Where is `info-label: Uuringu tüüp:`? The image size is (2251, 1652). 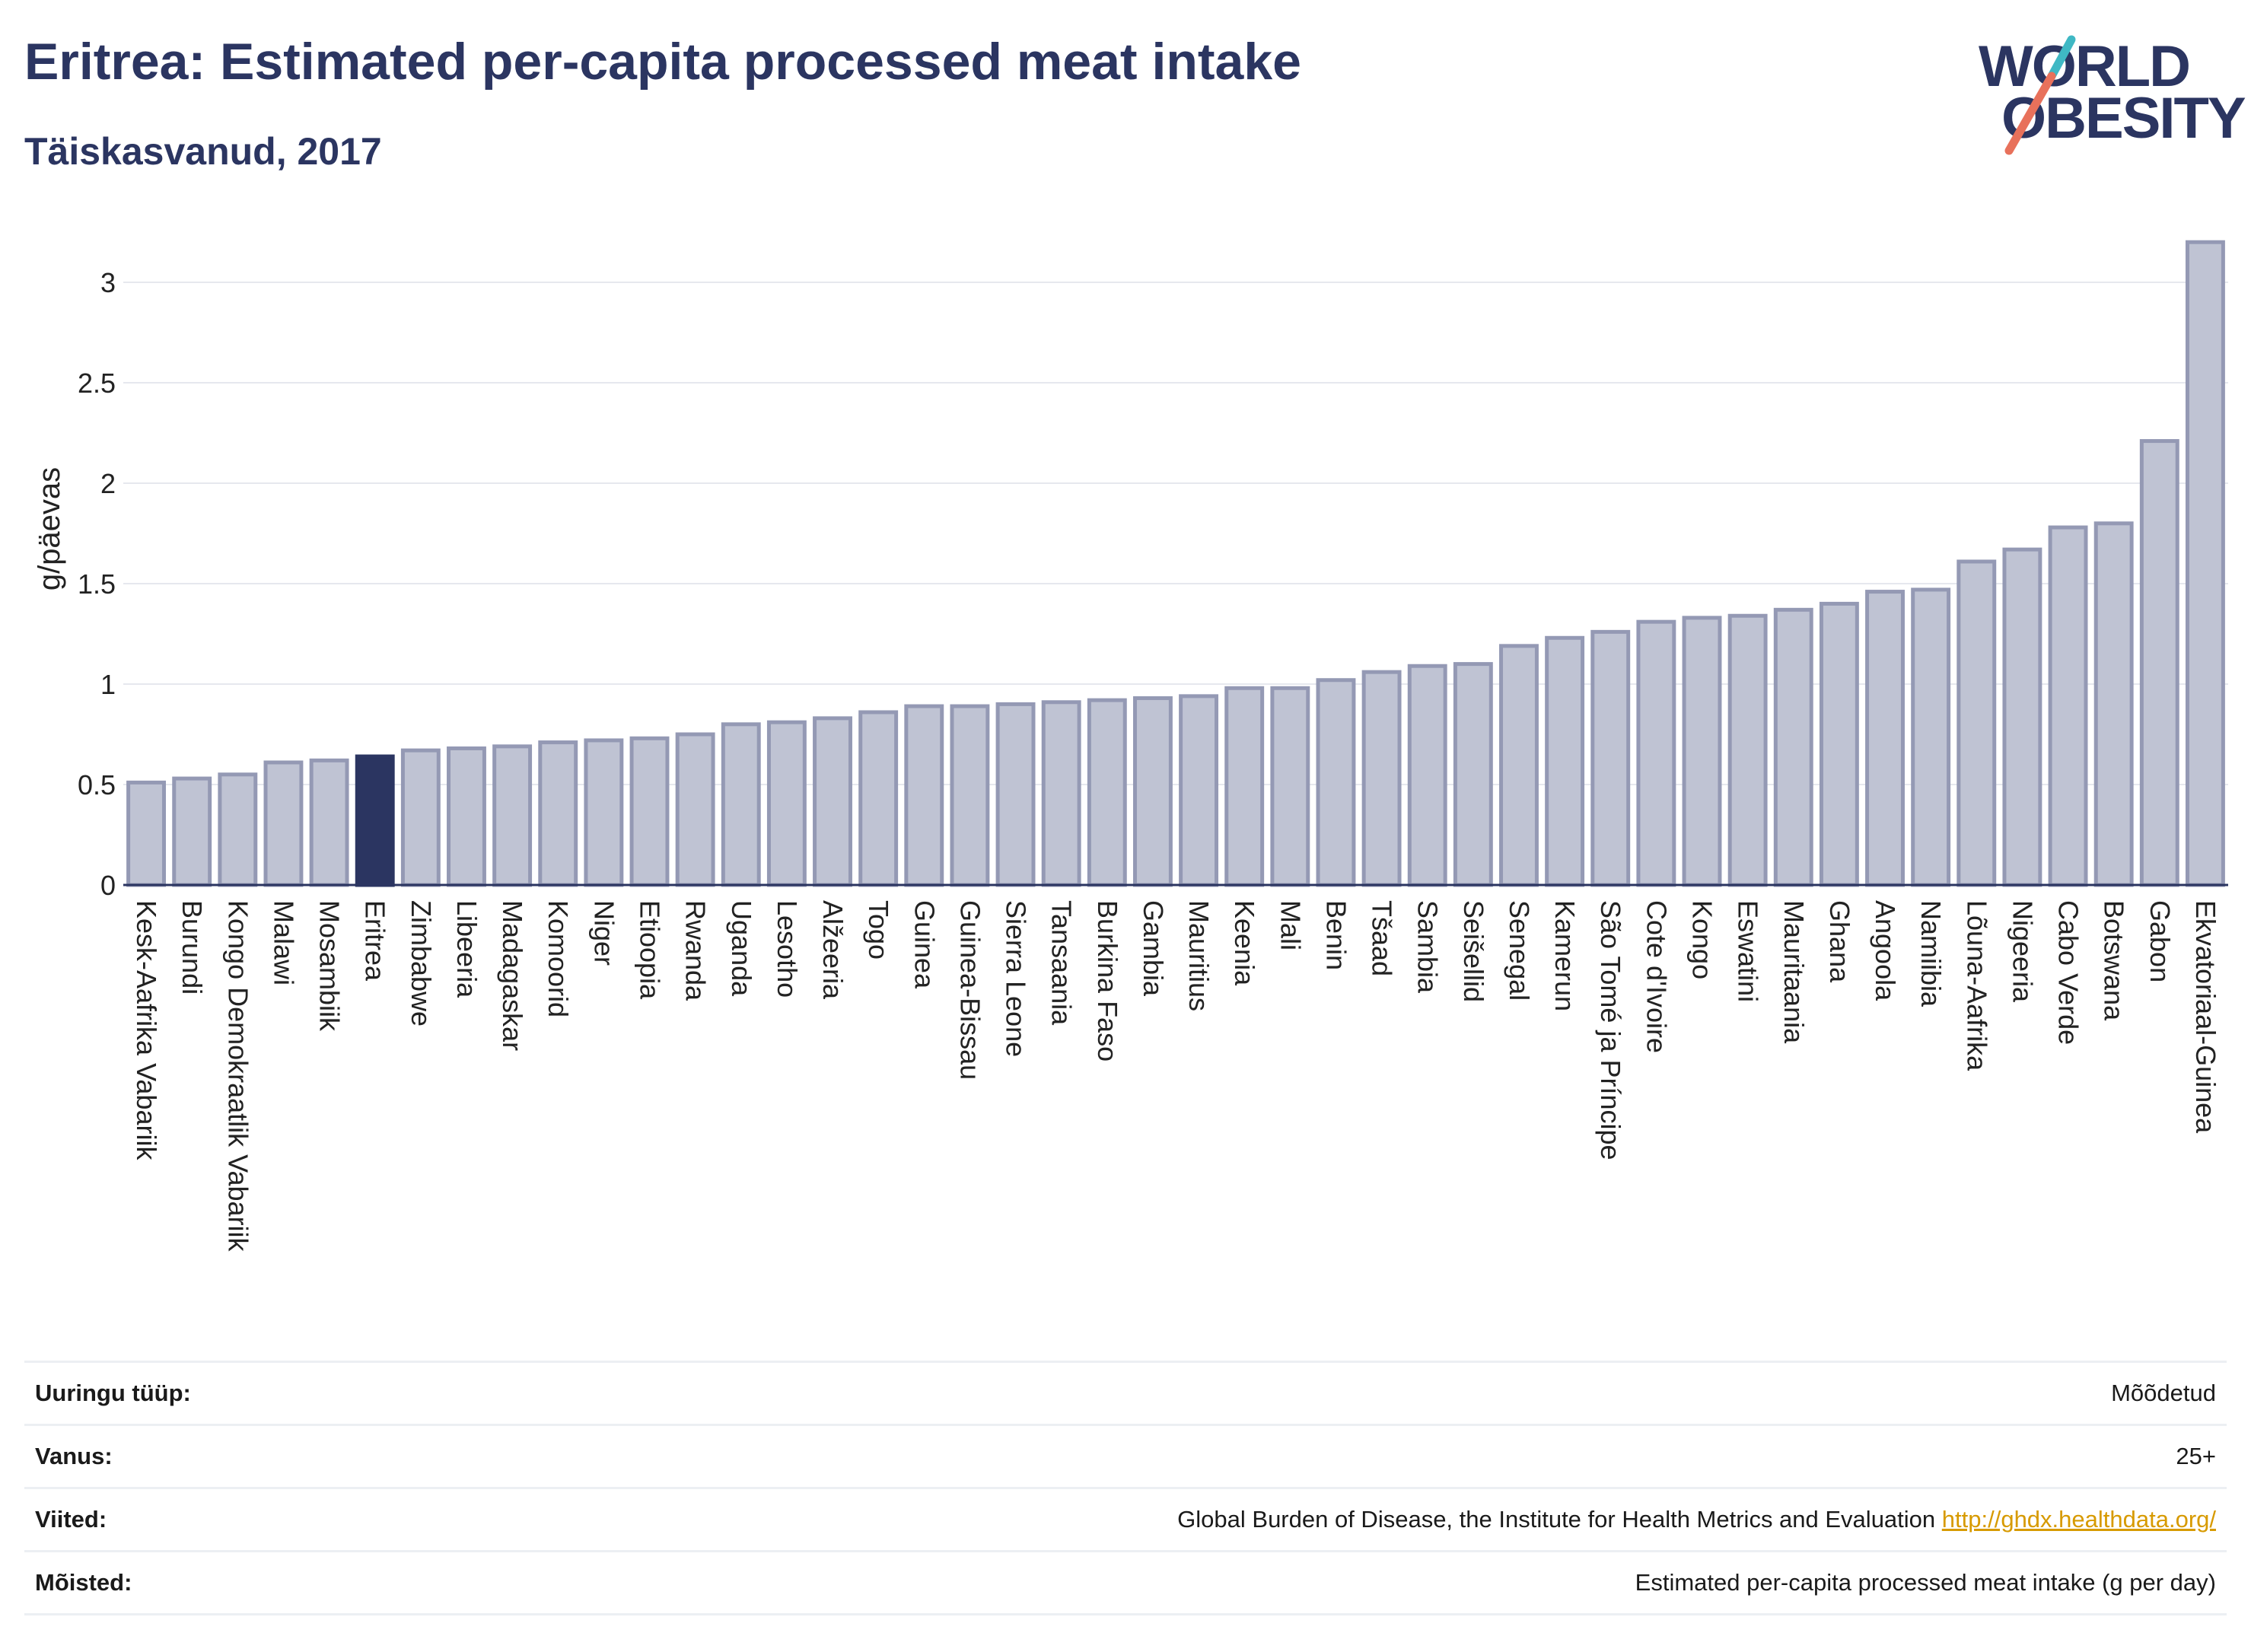
info-label: Uuringu tüüp: is located at coordinates (113, 1393).